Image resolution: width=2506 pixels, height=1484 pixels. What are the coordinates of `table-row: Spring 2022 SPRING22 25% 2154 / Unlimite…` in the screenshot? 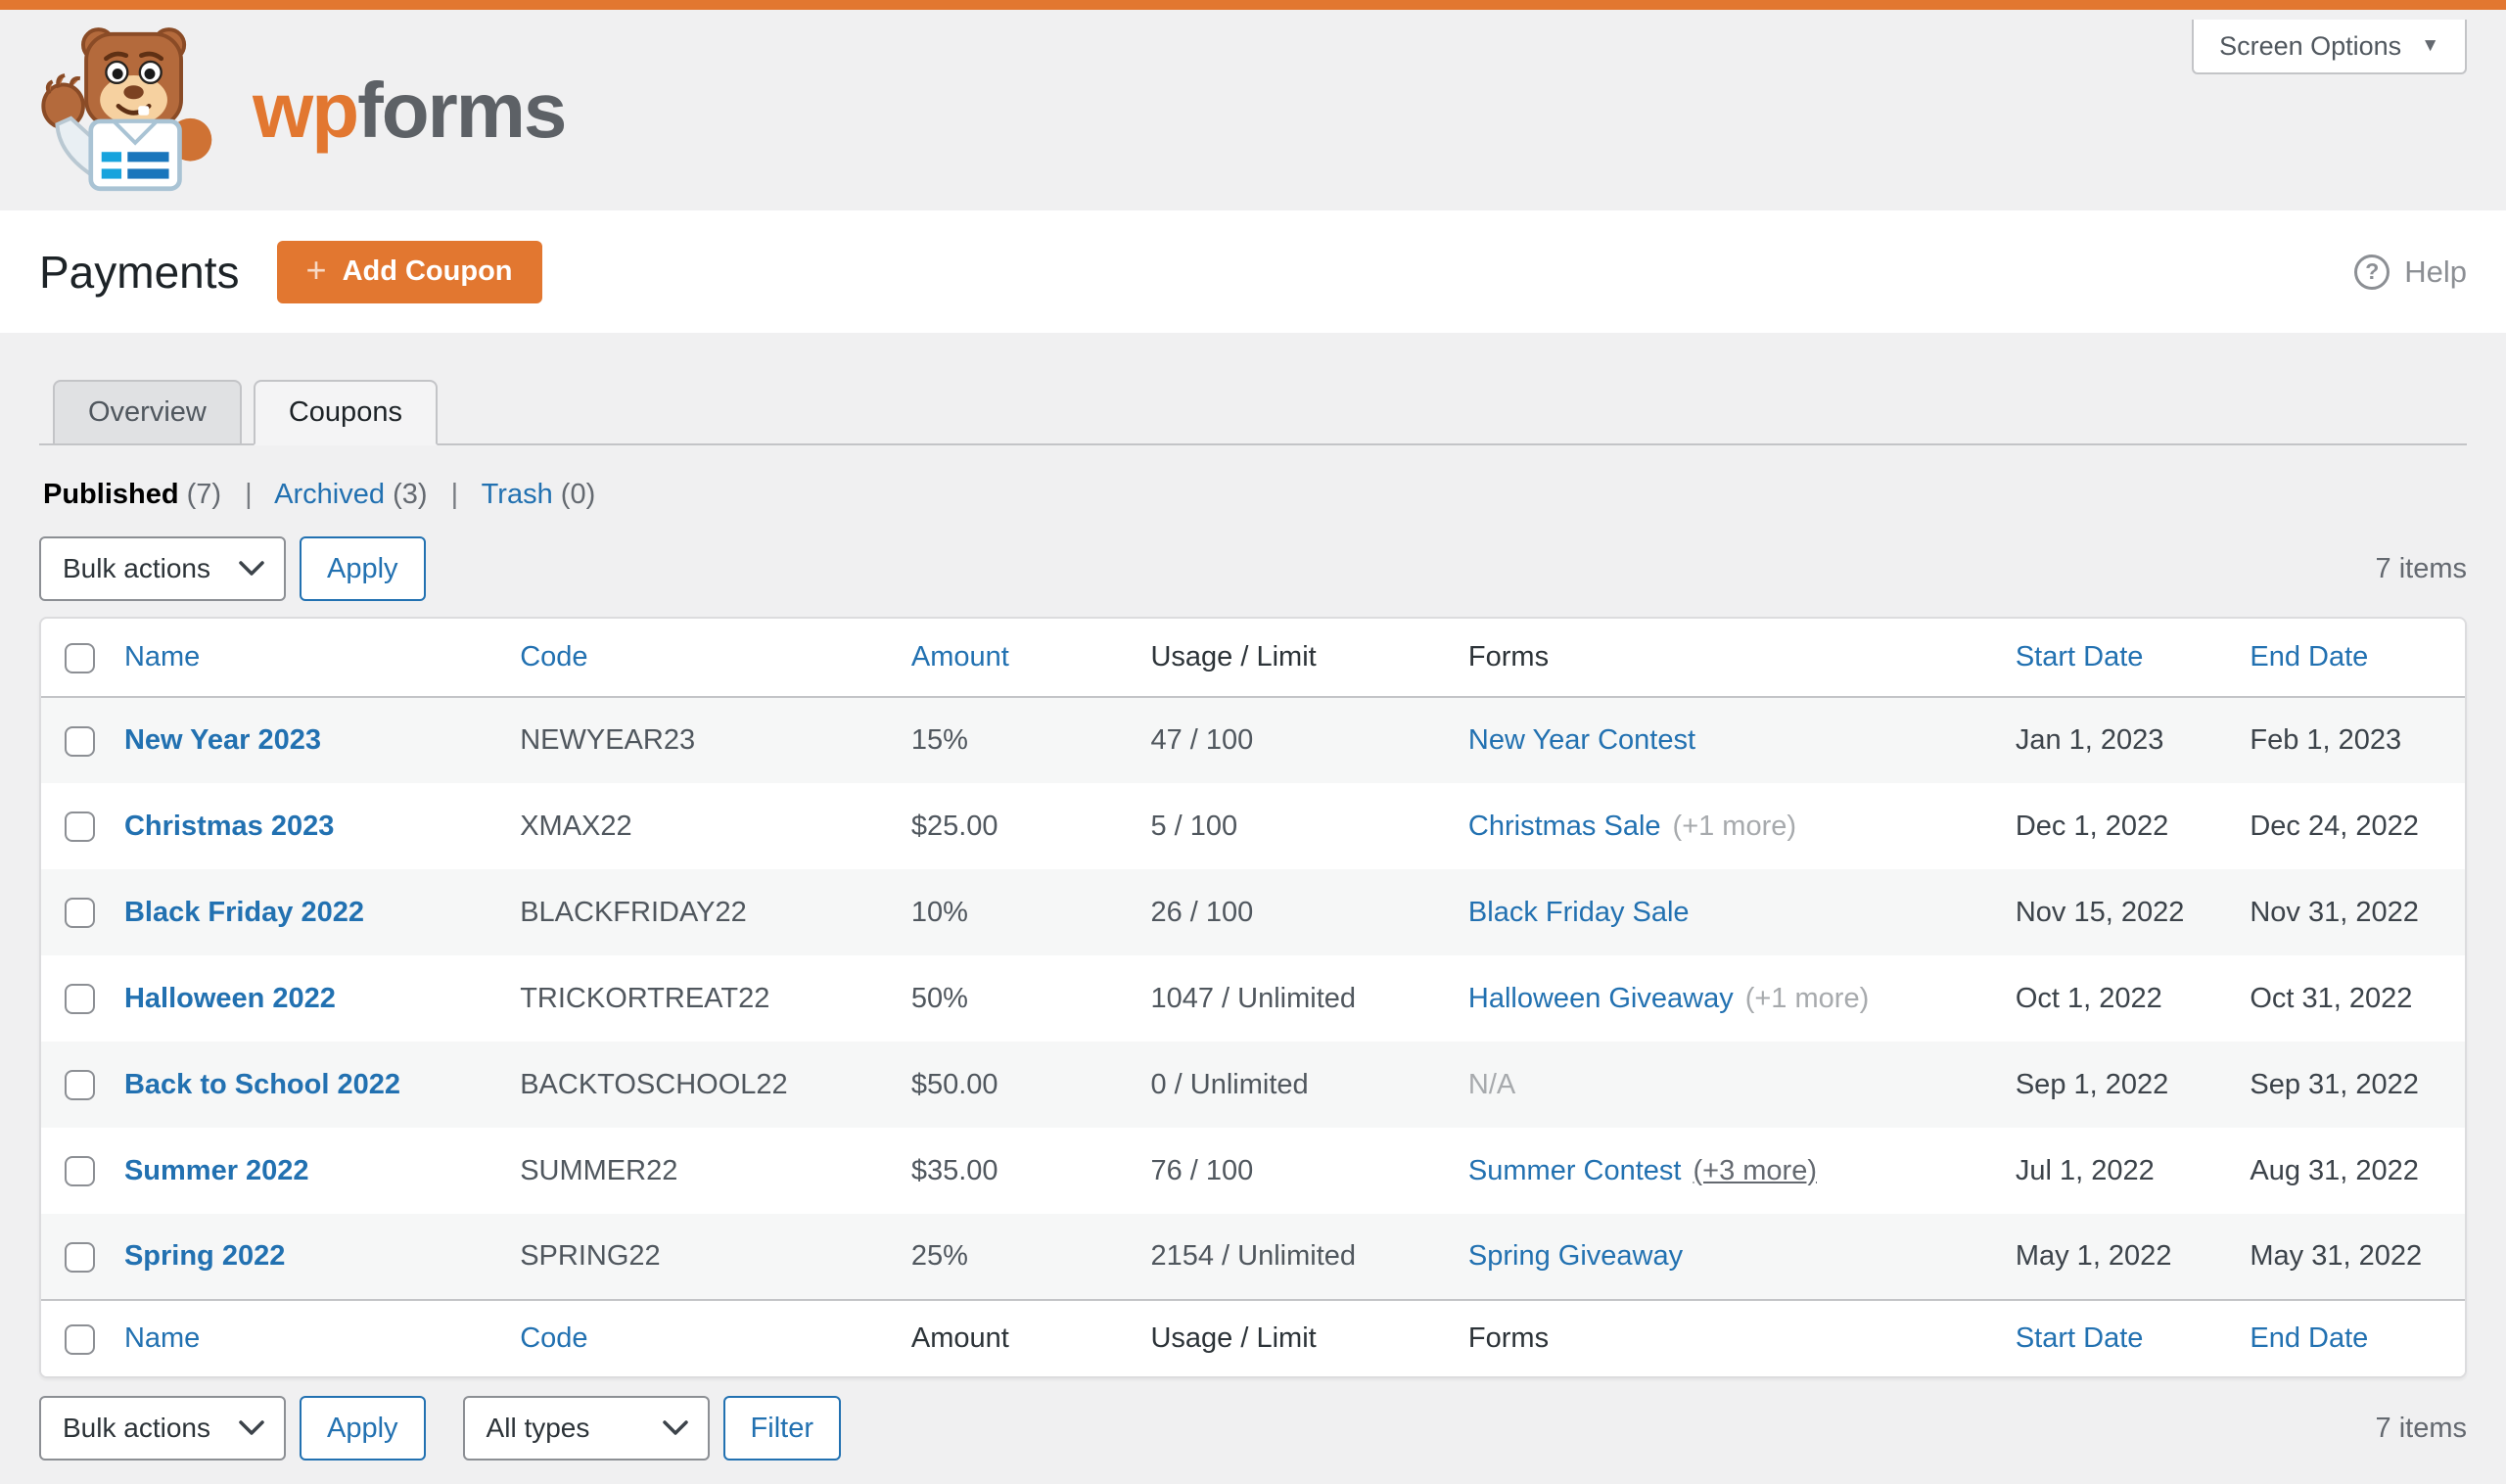 It's located at (1253, 1257).